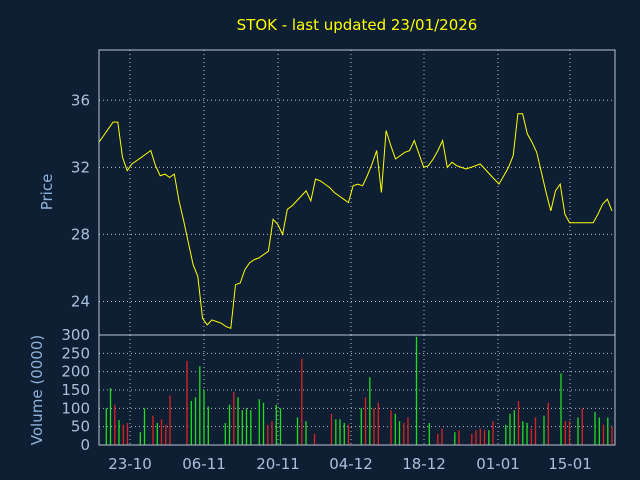 The width and height of the screenshot is (640, 480). What do you see at coordinates (75, 390) in the screenshot?
I see `volume-y-tick-label: 150` at bounding box center [75, 390].